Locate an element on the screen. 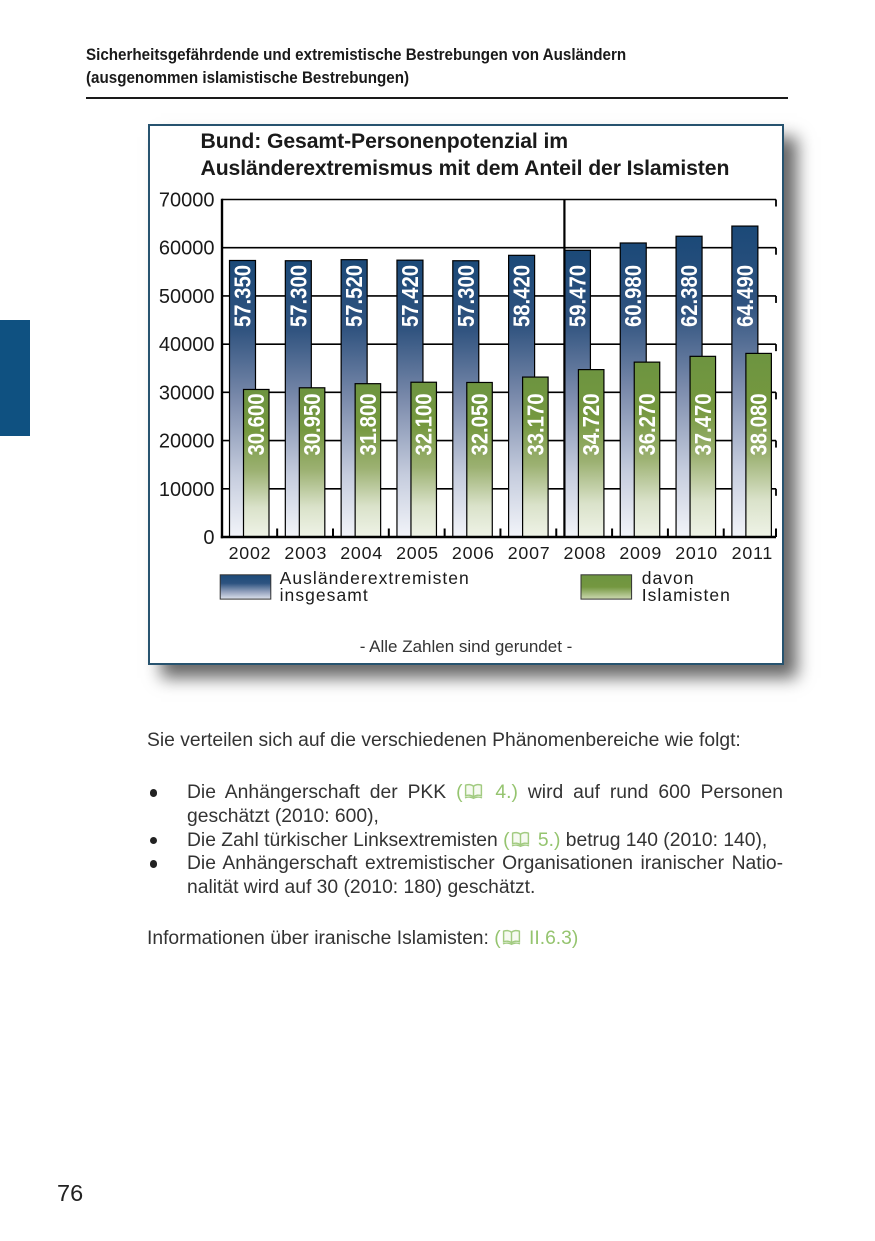 This screenshot has width=875, height=1241. svg-text: Ausländerextremisten is located at coordinates (374, 577).